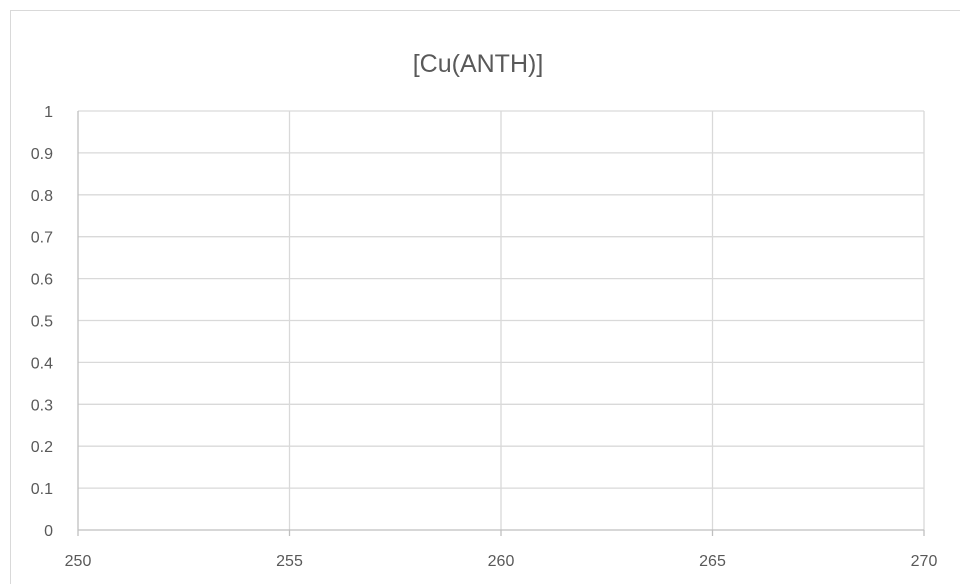 This screenshot has width=960, height=584. Describe the element at coordinates (42, 489) in the screenshot. I see `y-tick-label: 0.1` at that location.